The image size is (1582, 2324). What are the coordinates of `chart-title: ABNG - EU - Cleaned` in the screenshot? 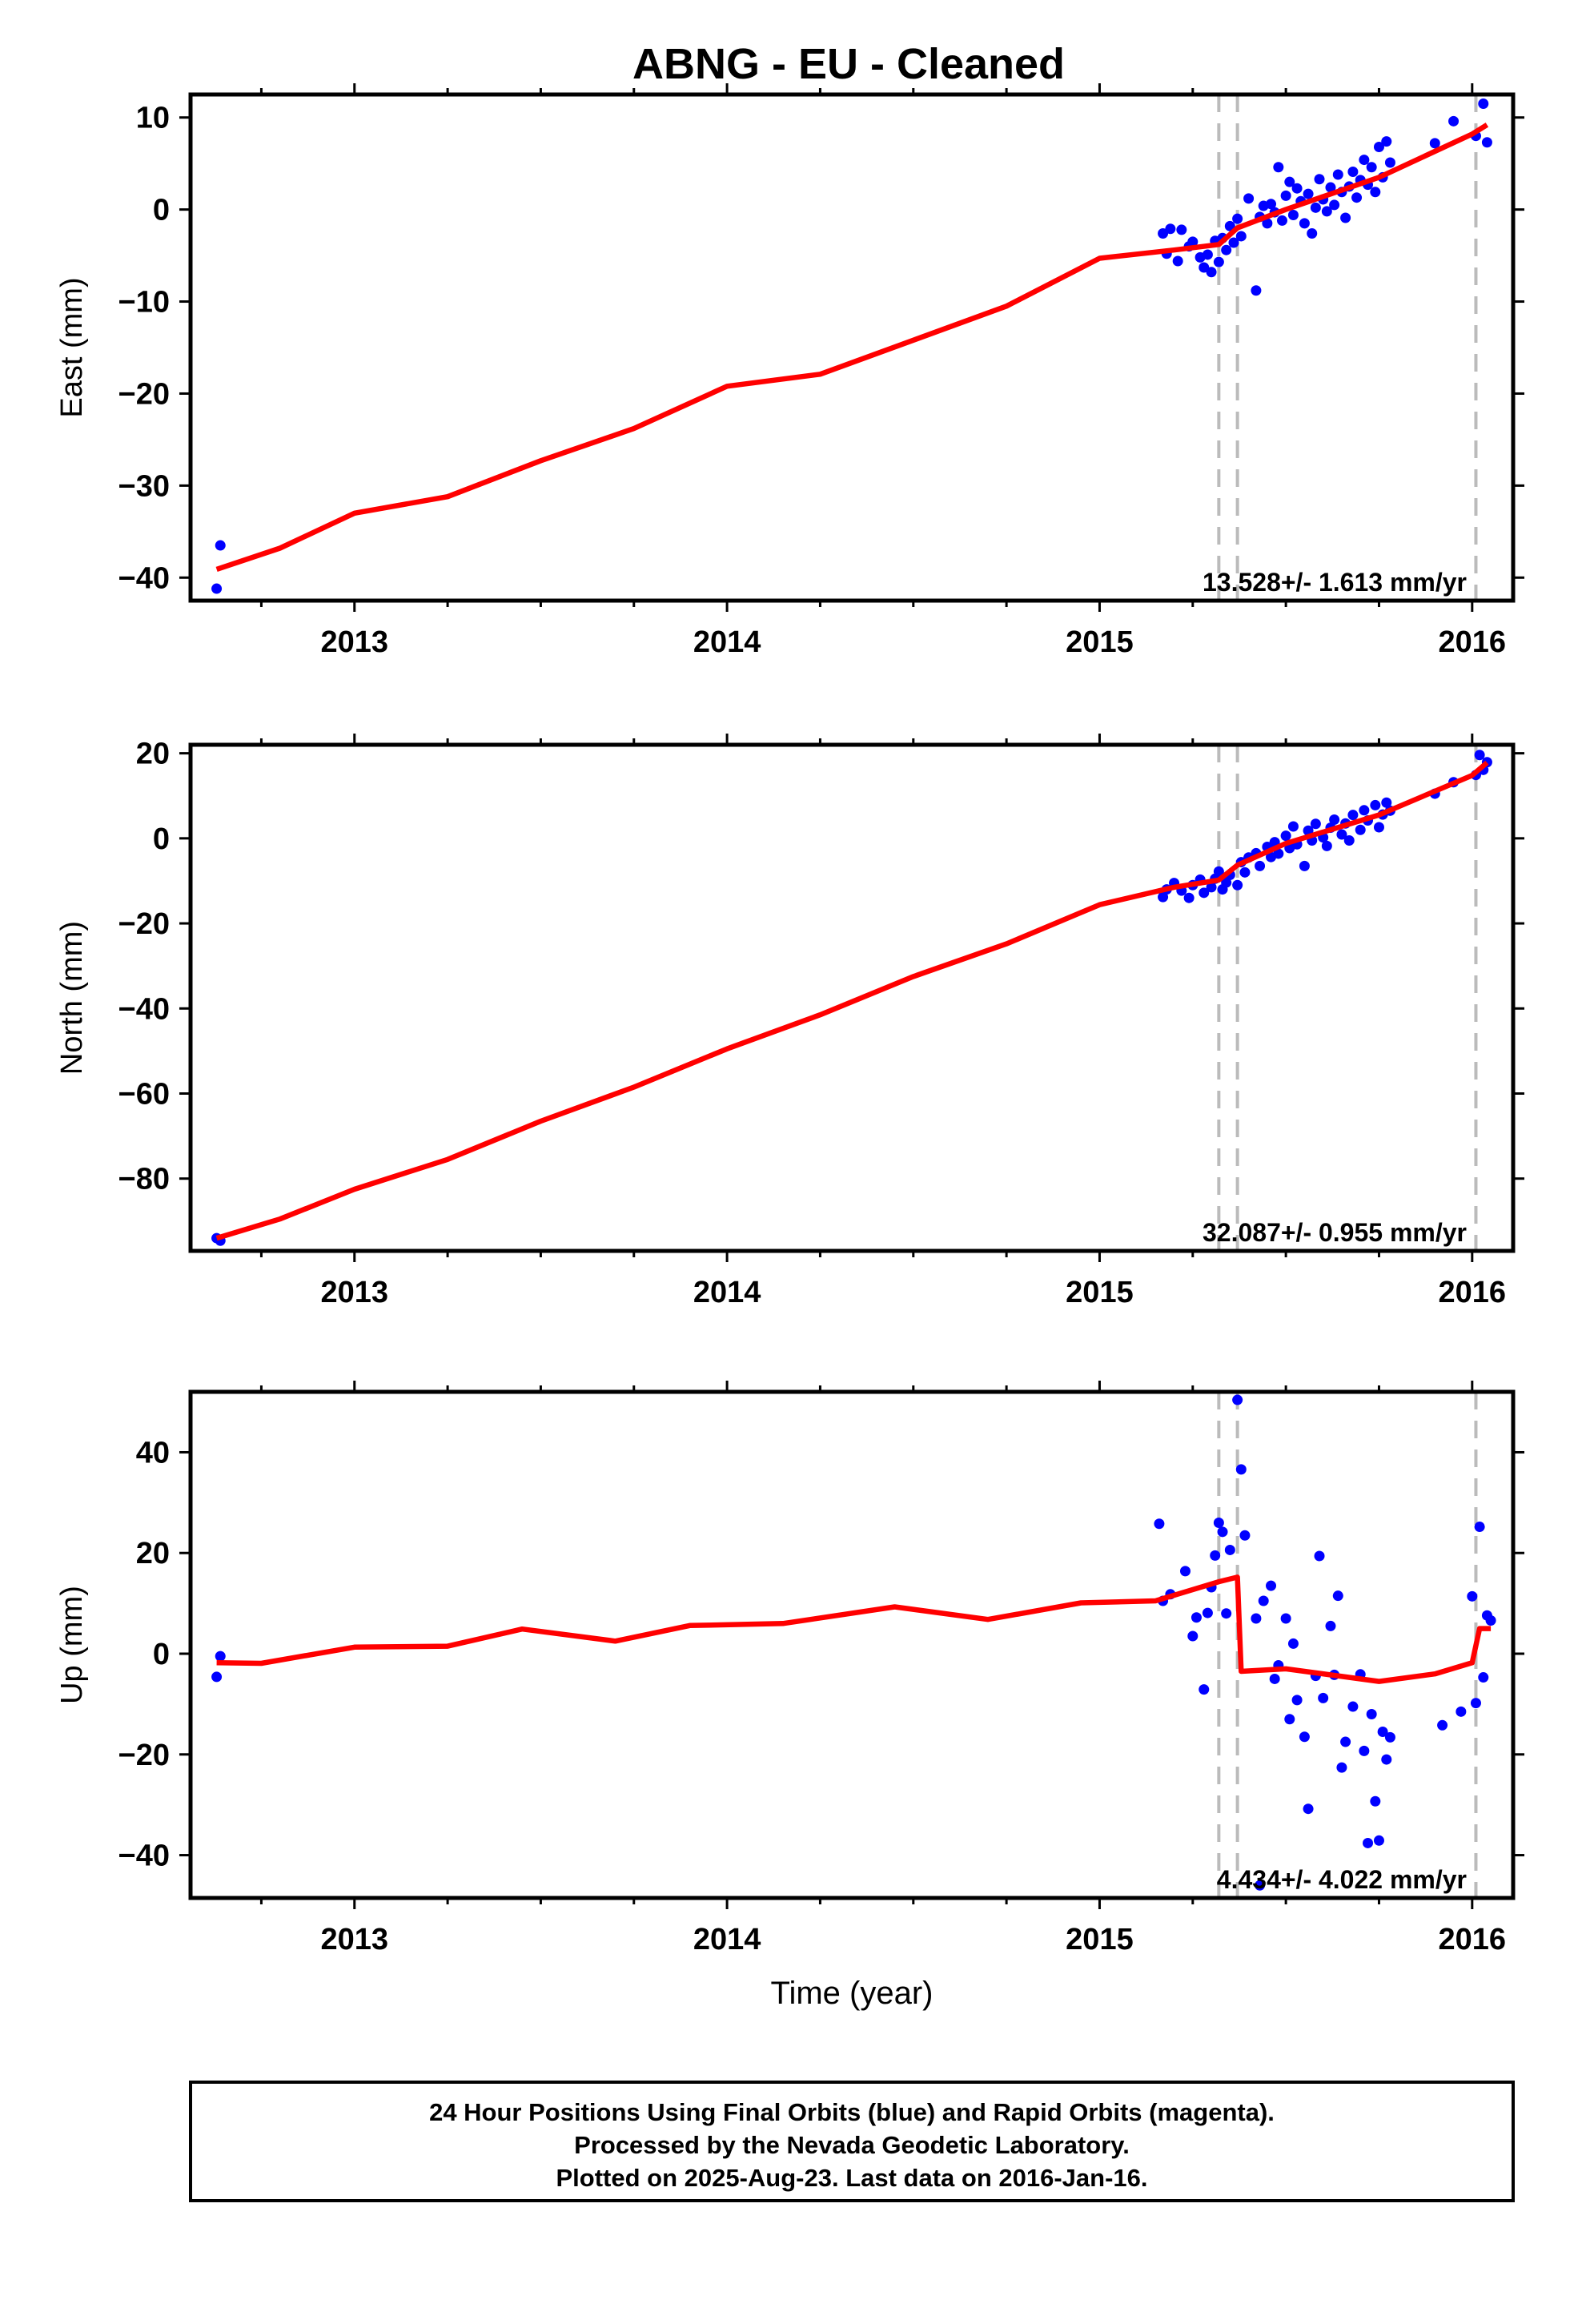 It's located at (848, 64).